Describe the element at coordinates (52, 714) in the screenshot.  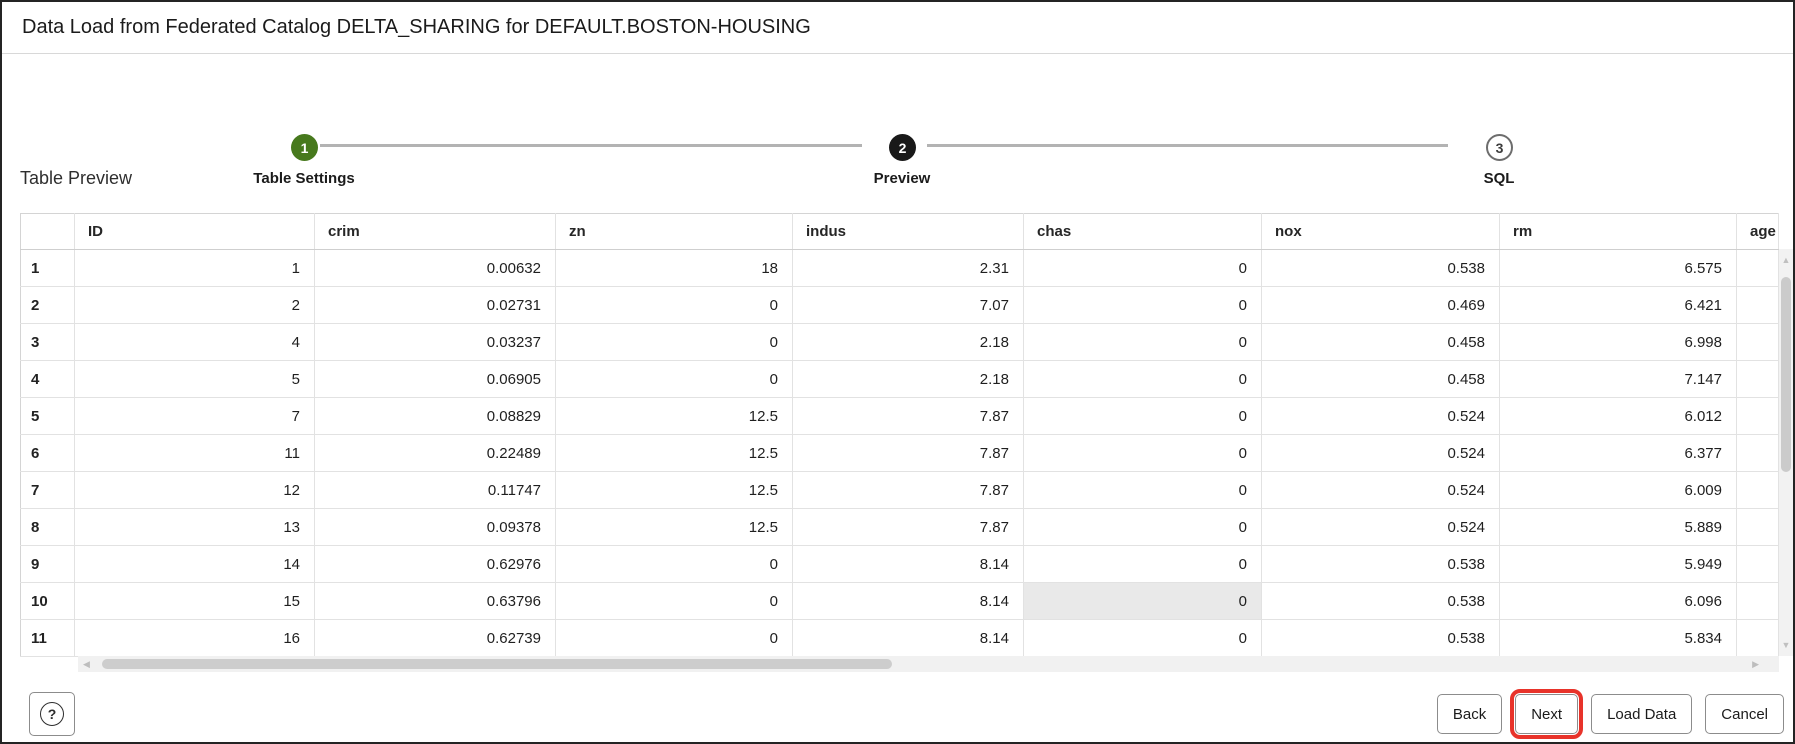
I see `help-button: ?` at that location.